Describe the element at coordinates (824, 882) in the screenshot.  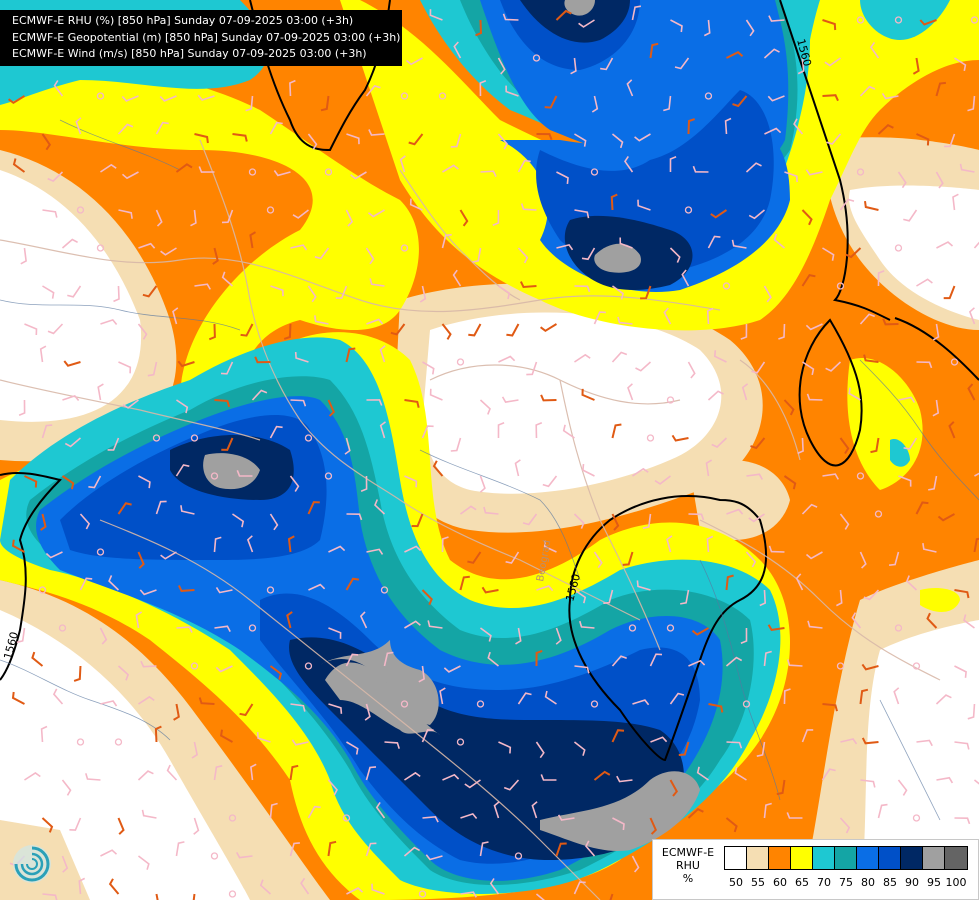
I see `legend-tick-label: 70` at that location.